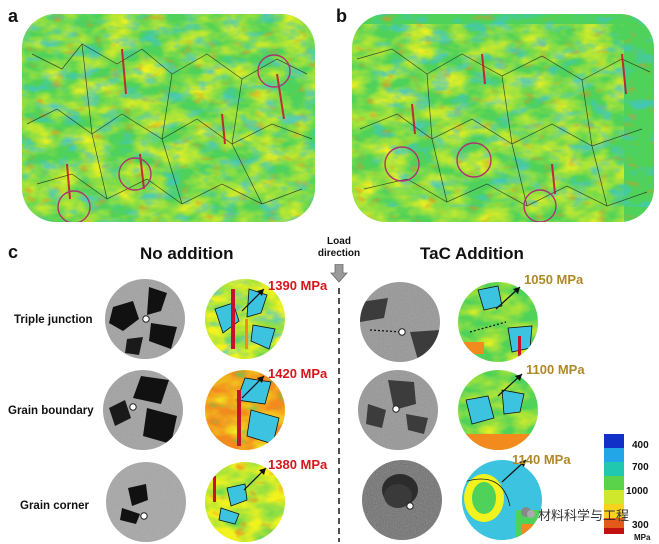 This screenshot has height=544, width=659. What do you see at coordinates (187, 253) in the screenshot?
I see `header-no-addition: No addition` at bounding box center [187, 253].